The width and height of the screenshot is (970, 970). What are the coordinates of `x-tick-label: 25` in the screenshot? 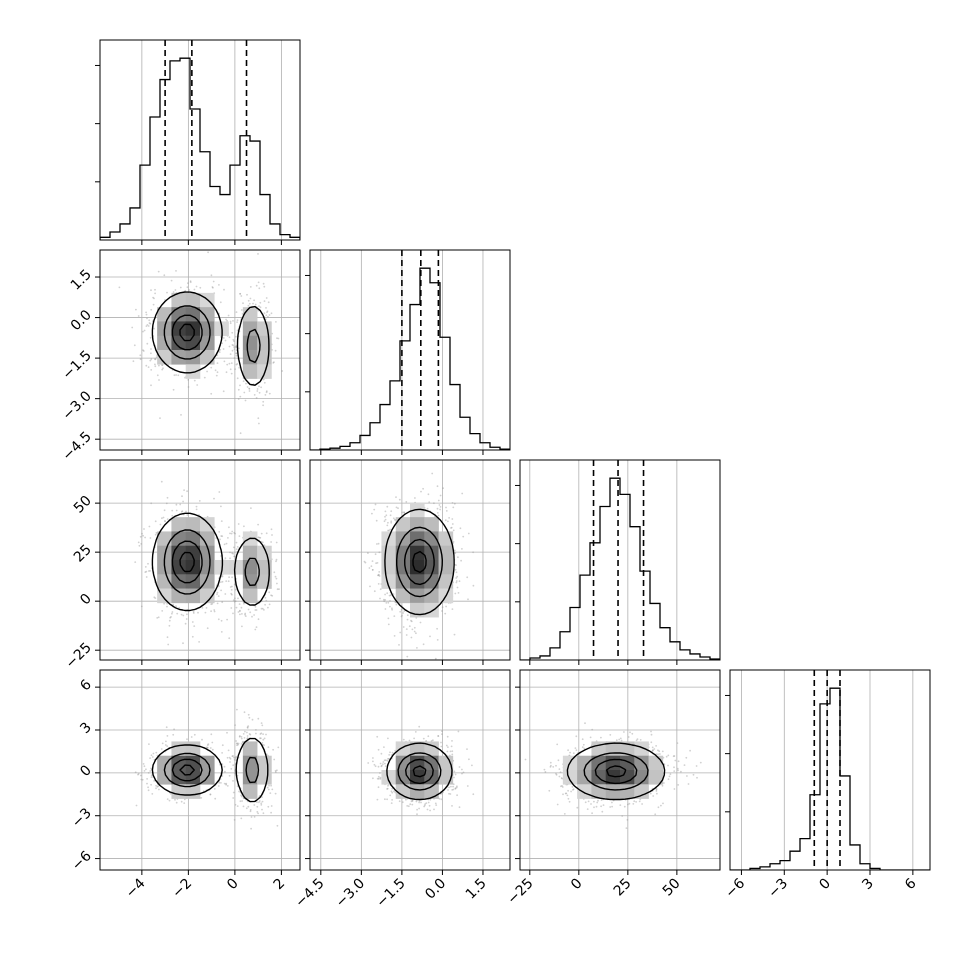 It's located at (623, 888).